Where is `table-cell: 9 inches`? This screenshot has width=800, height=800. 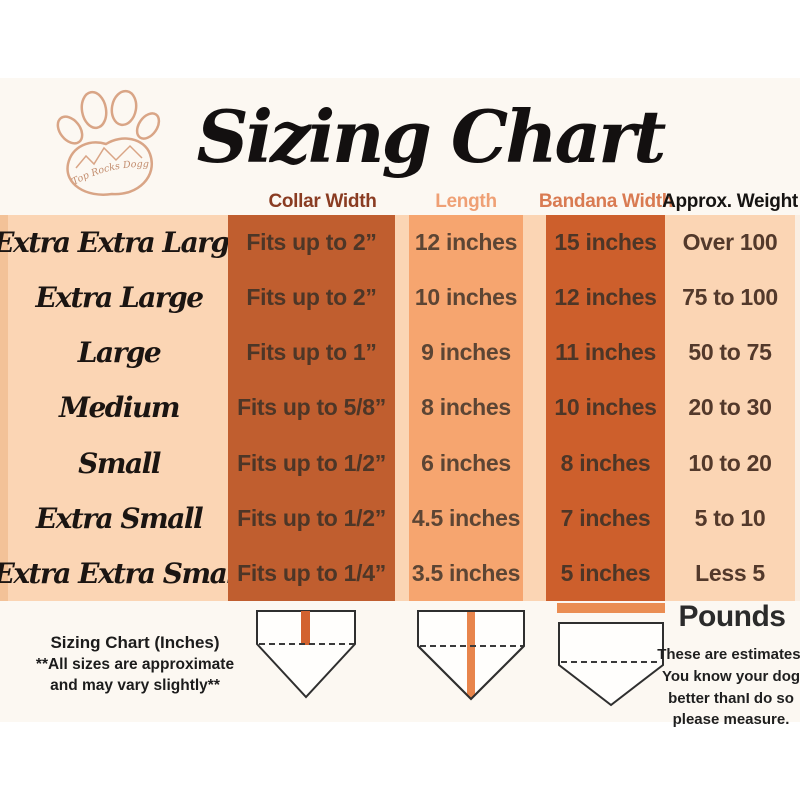
table-cell: 9 inches is located at coordinates (466, 352).